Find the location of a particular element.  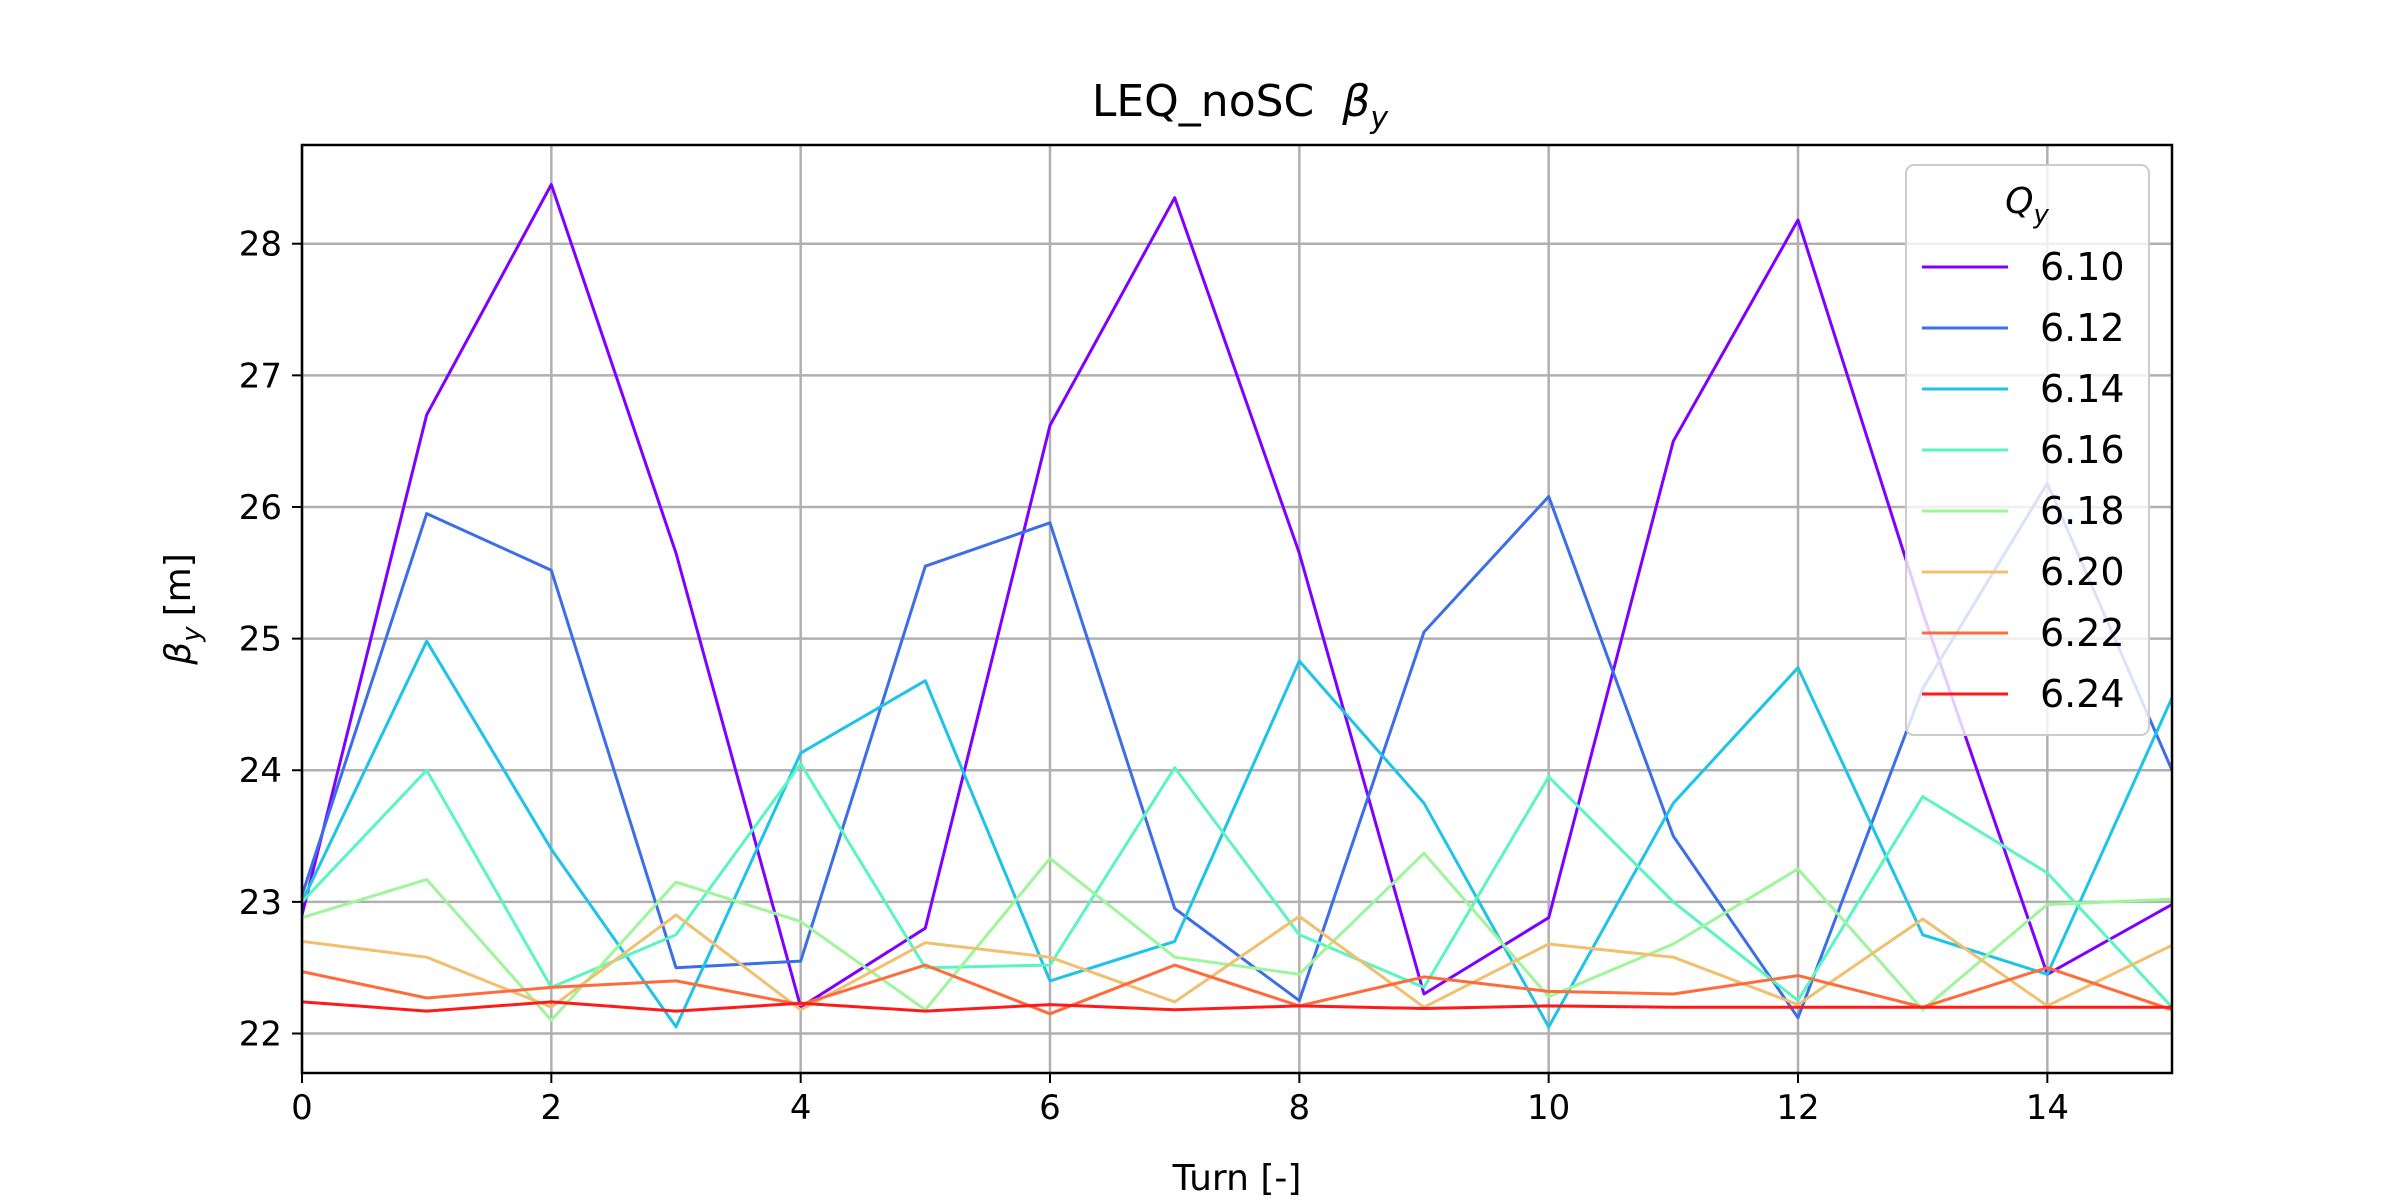

x-tick-label: 4 is located at coordinates (801, 1108).